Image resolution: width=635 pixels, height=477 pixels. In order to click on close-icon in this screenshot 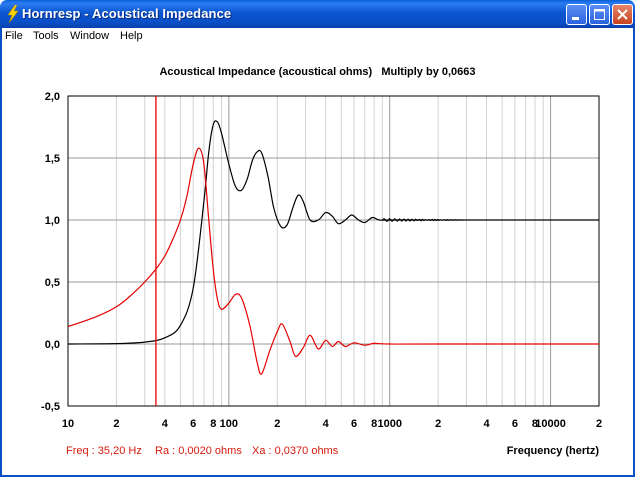, I will do `click(622, 14)`.